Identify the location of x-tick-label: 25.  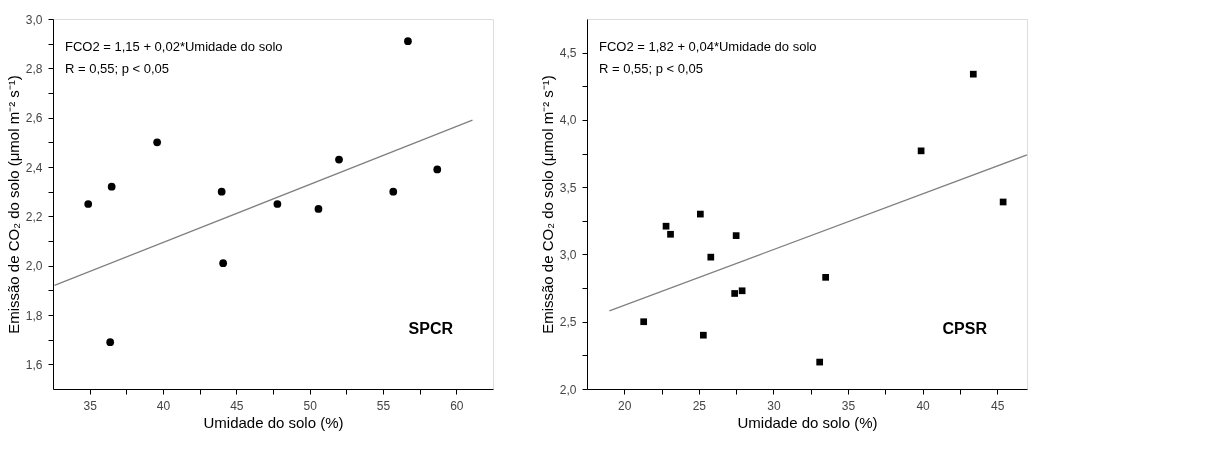
(699, 405).